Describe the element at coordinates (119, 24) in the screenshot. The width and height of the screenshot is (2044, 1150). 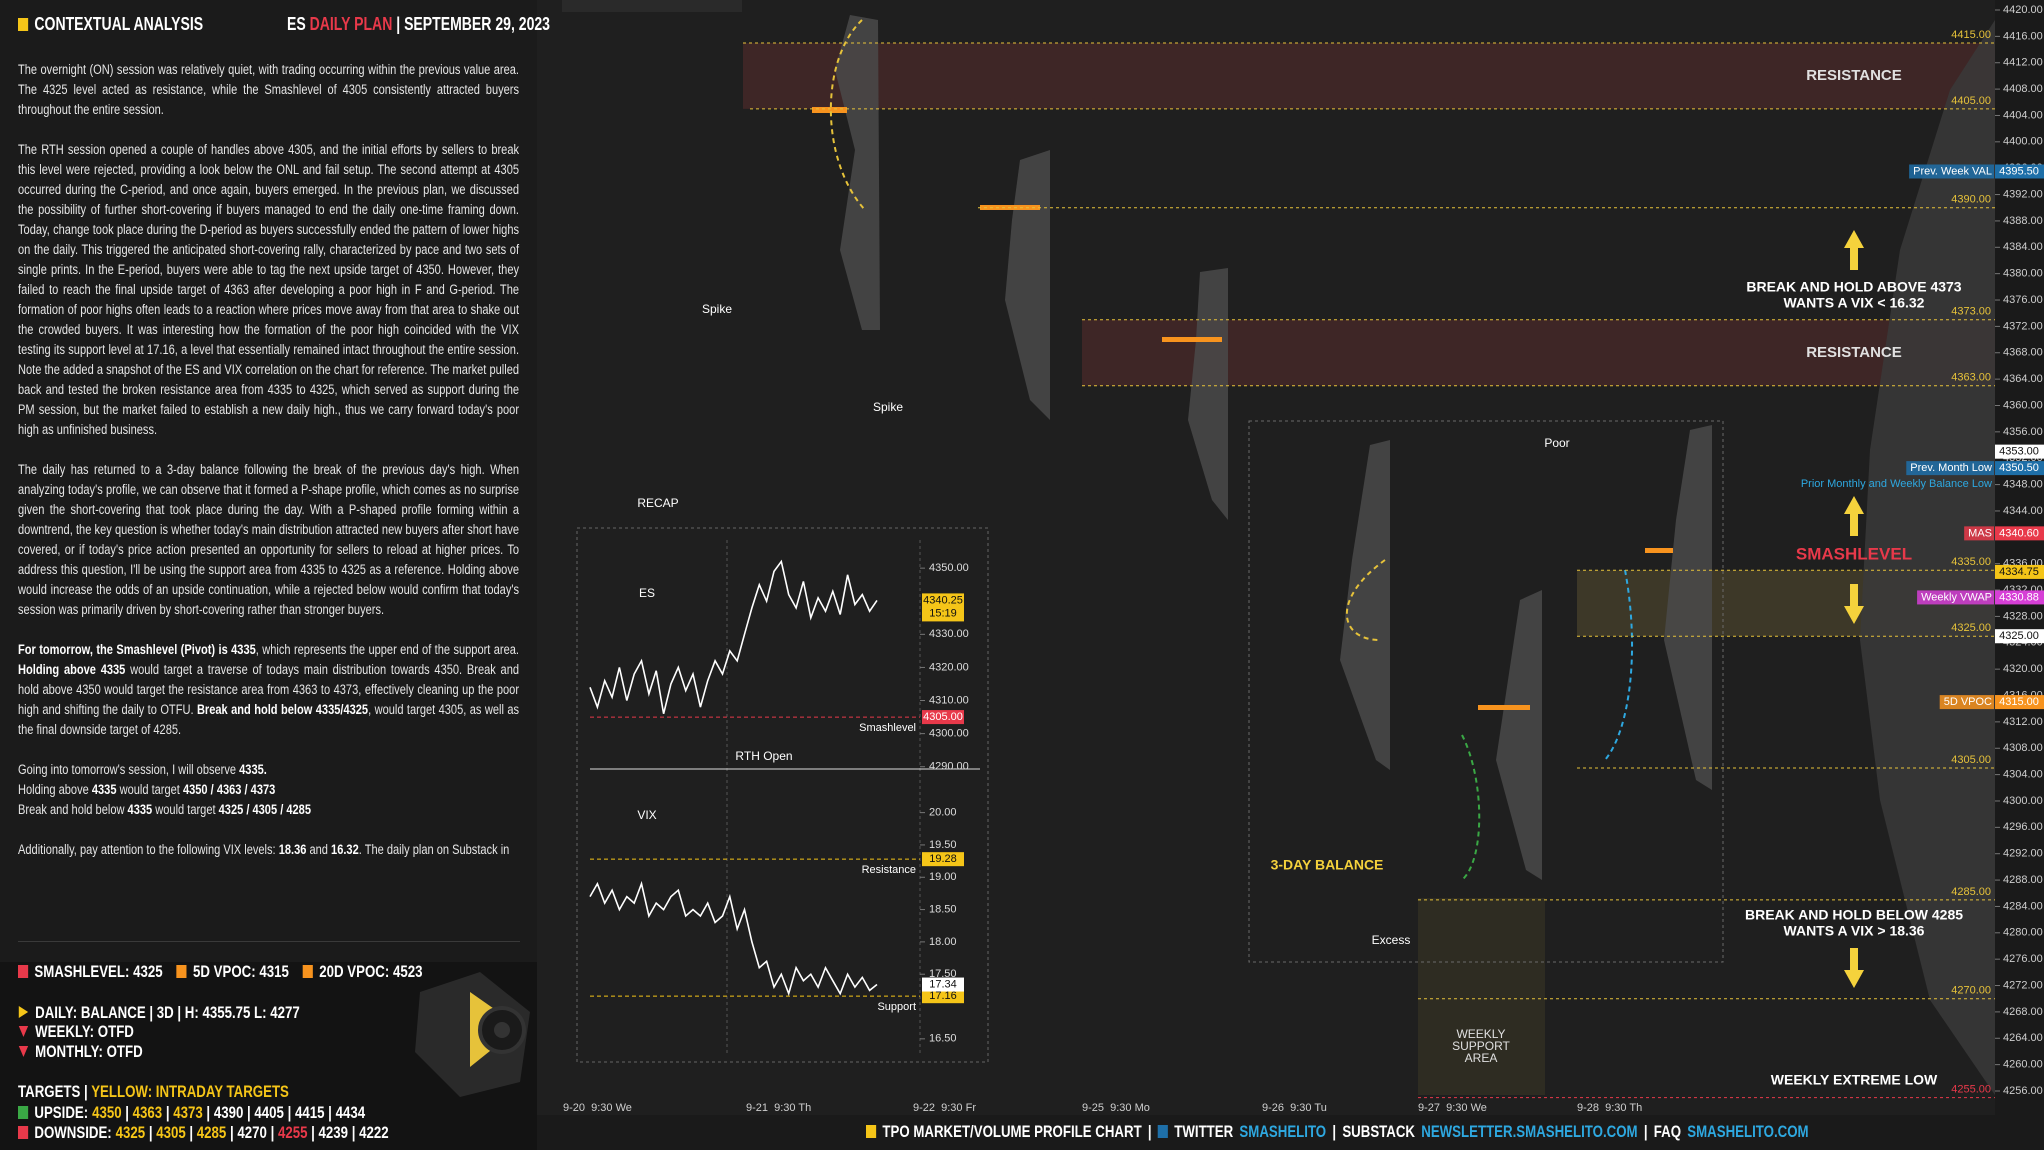
I see `title-text: CONTEXTUAL ANALYSIS` at that location.